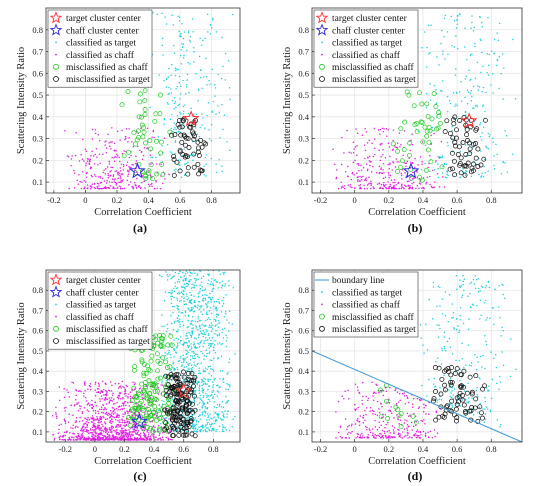 The height and width of the screenshot is (486, 550). I want to click on legend-label: chaff cluster center, so click(368, 30).